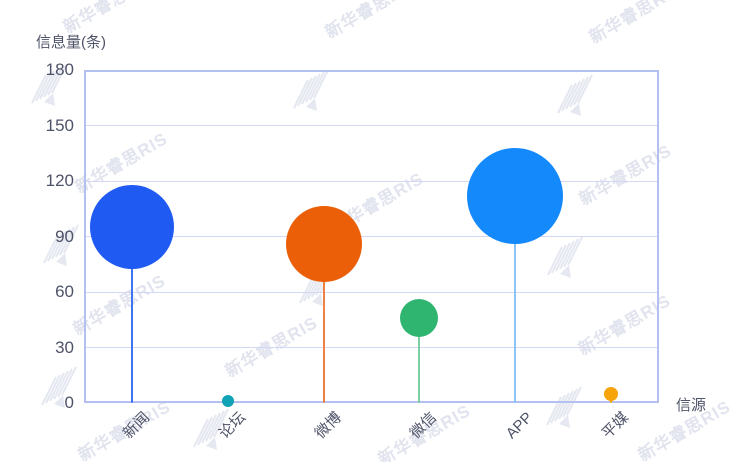  I want to click on y-axis-tick-label: 90, so click(64, 236).